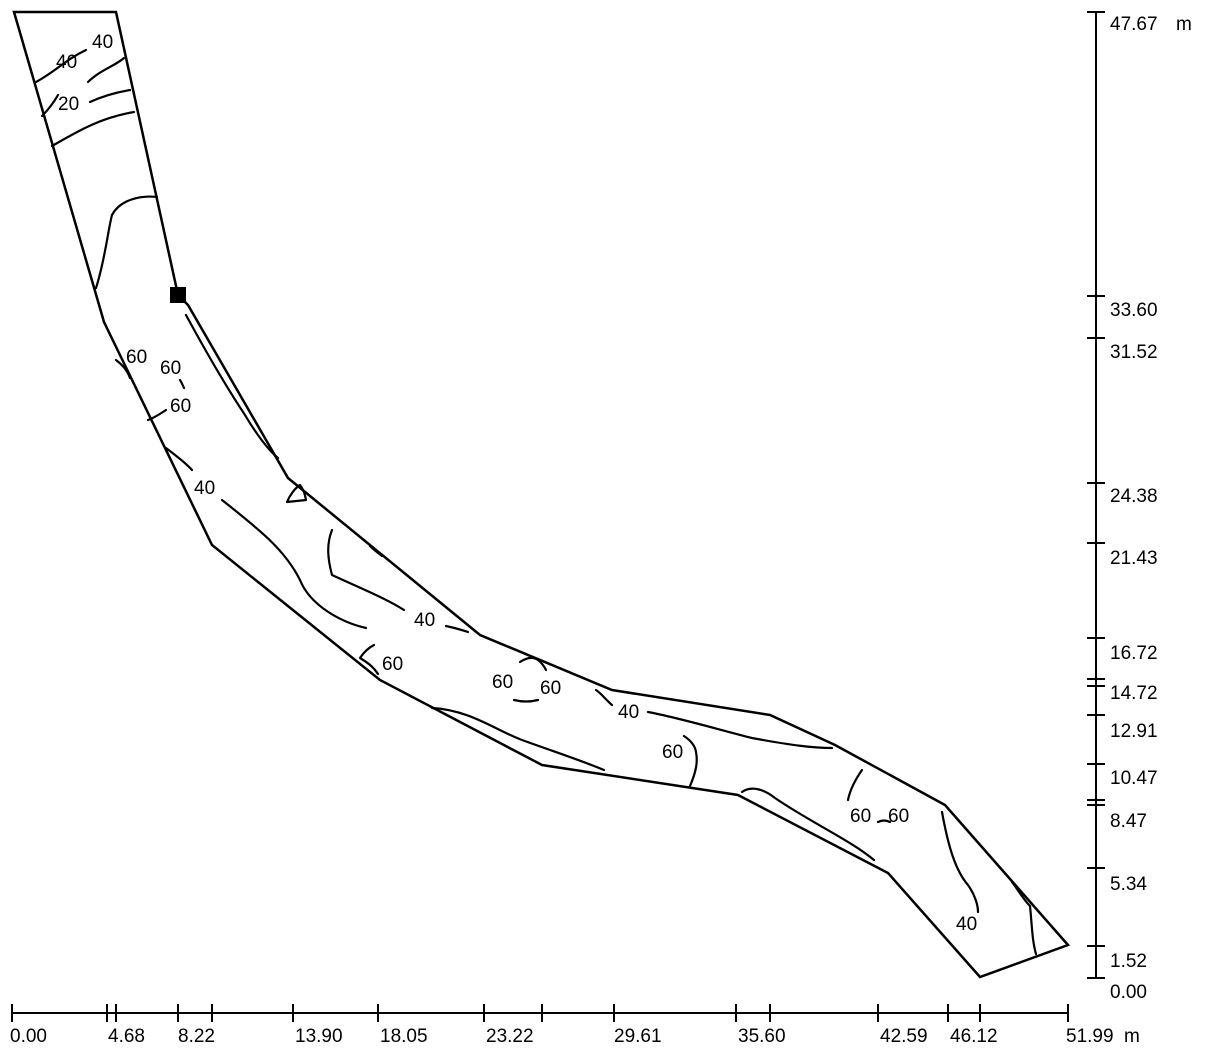  What do you see at coordinates (1134, 310) in the screenshot?
I see `y-tick-label: 33.60` at bounding box center [1134, 310].